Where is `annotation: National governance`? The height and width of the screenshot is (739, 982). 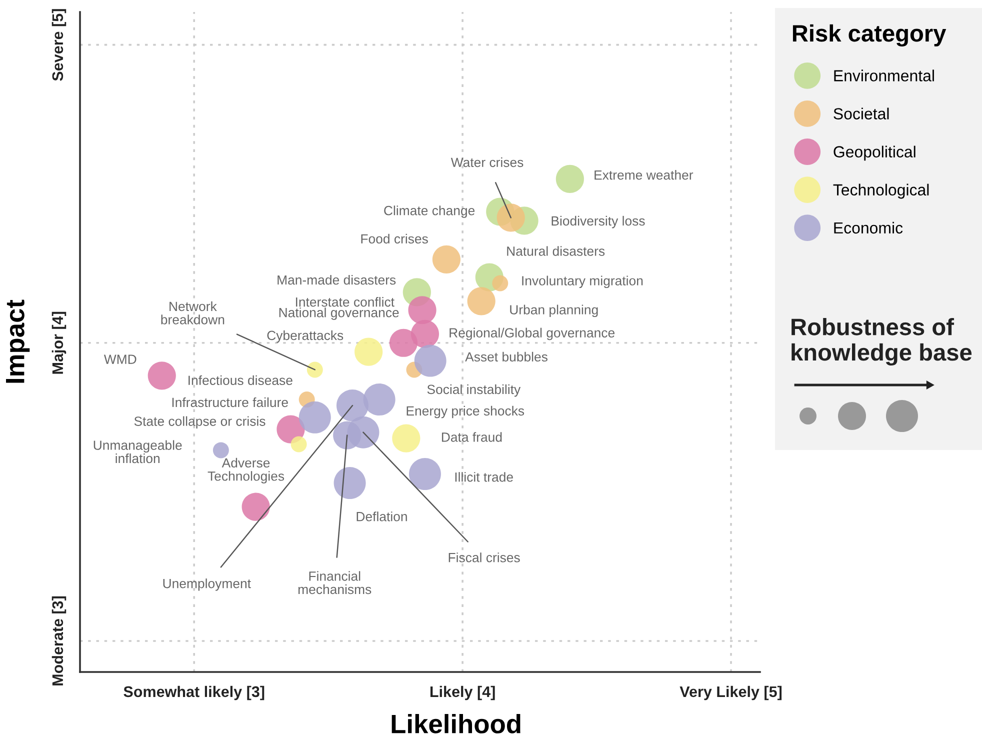 annotation: National governance is located at coordinates (339, 314).